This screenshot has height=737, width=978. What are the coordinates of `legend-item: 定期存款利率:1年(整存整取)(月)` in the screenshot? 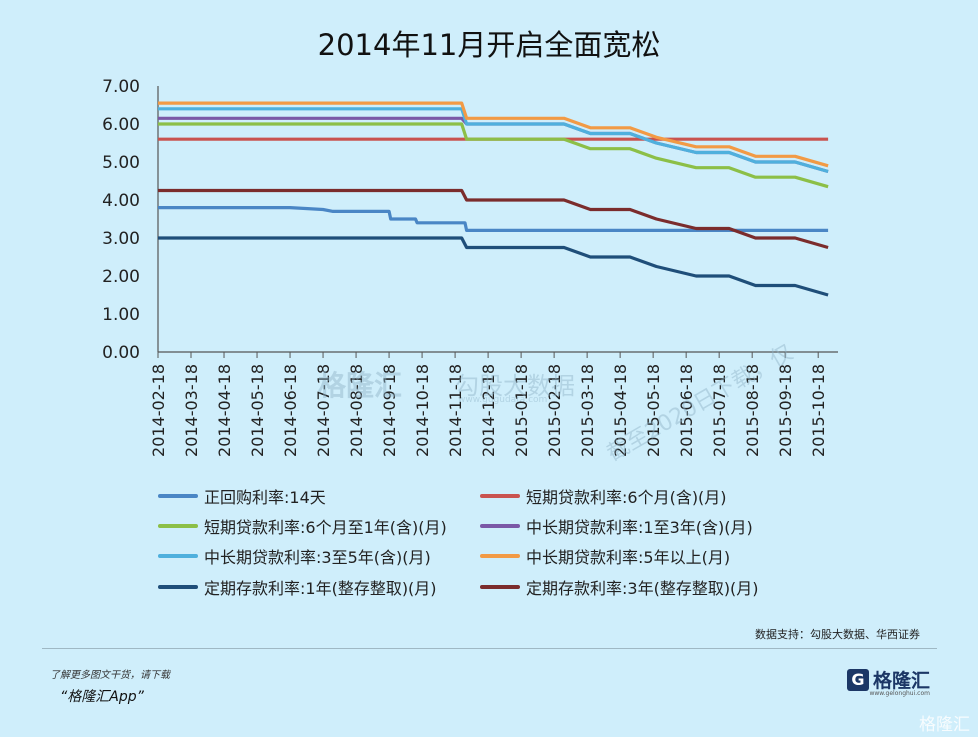 It's located at (297, 587).